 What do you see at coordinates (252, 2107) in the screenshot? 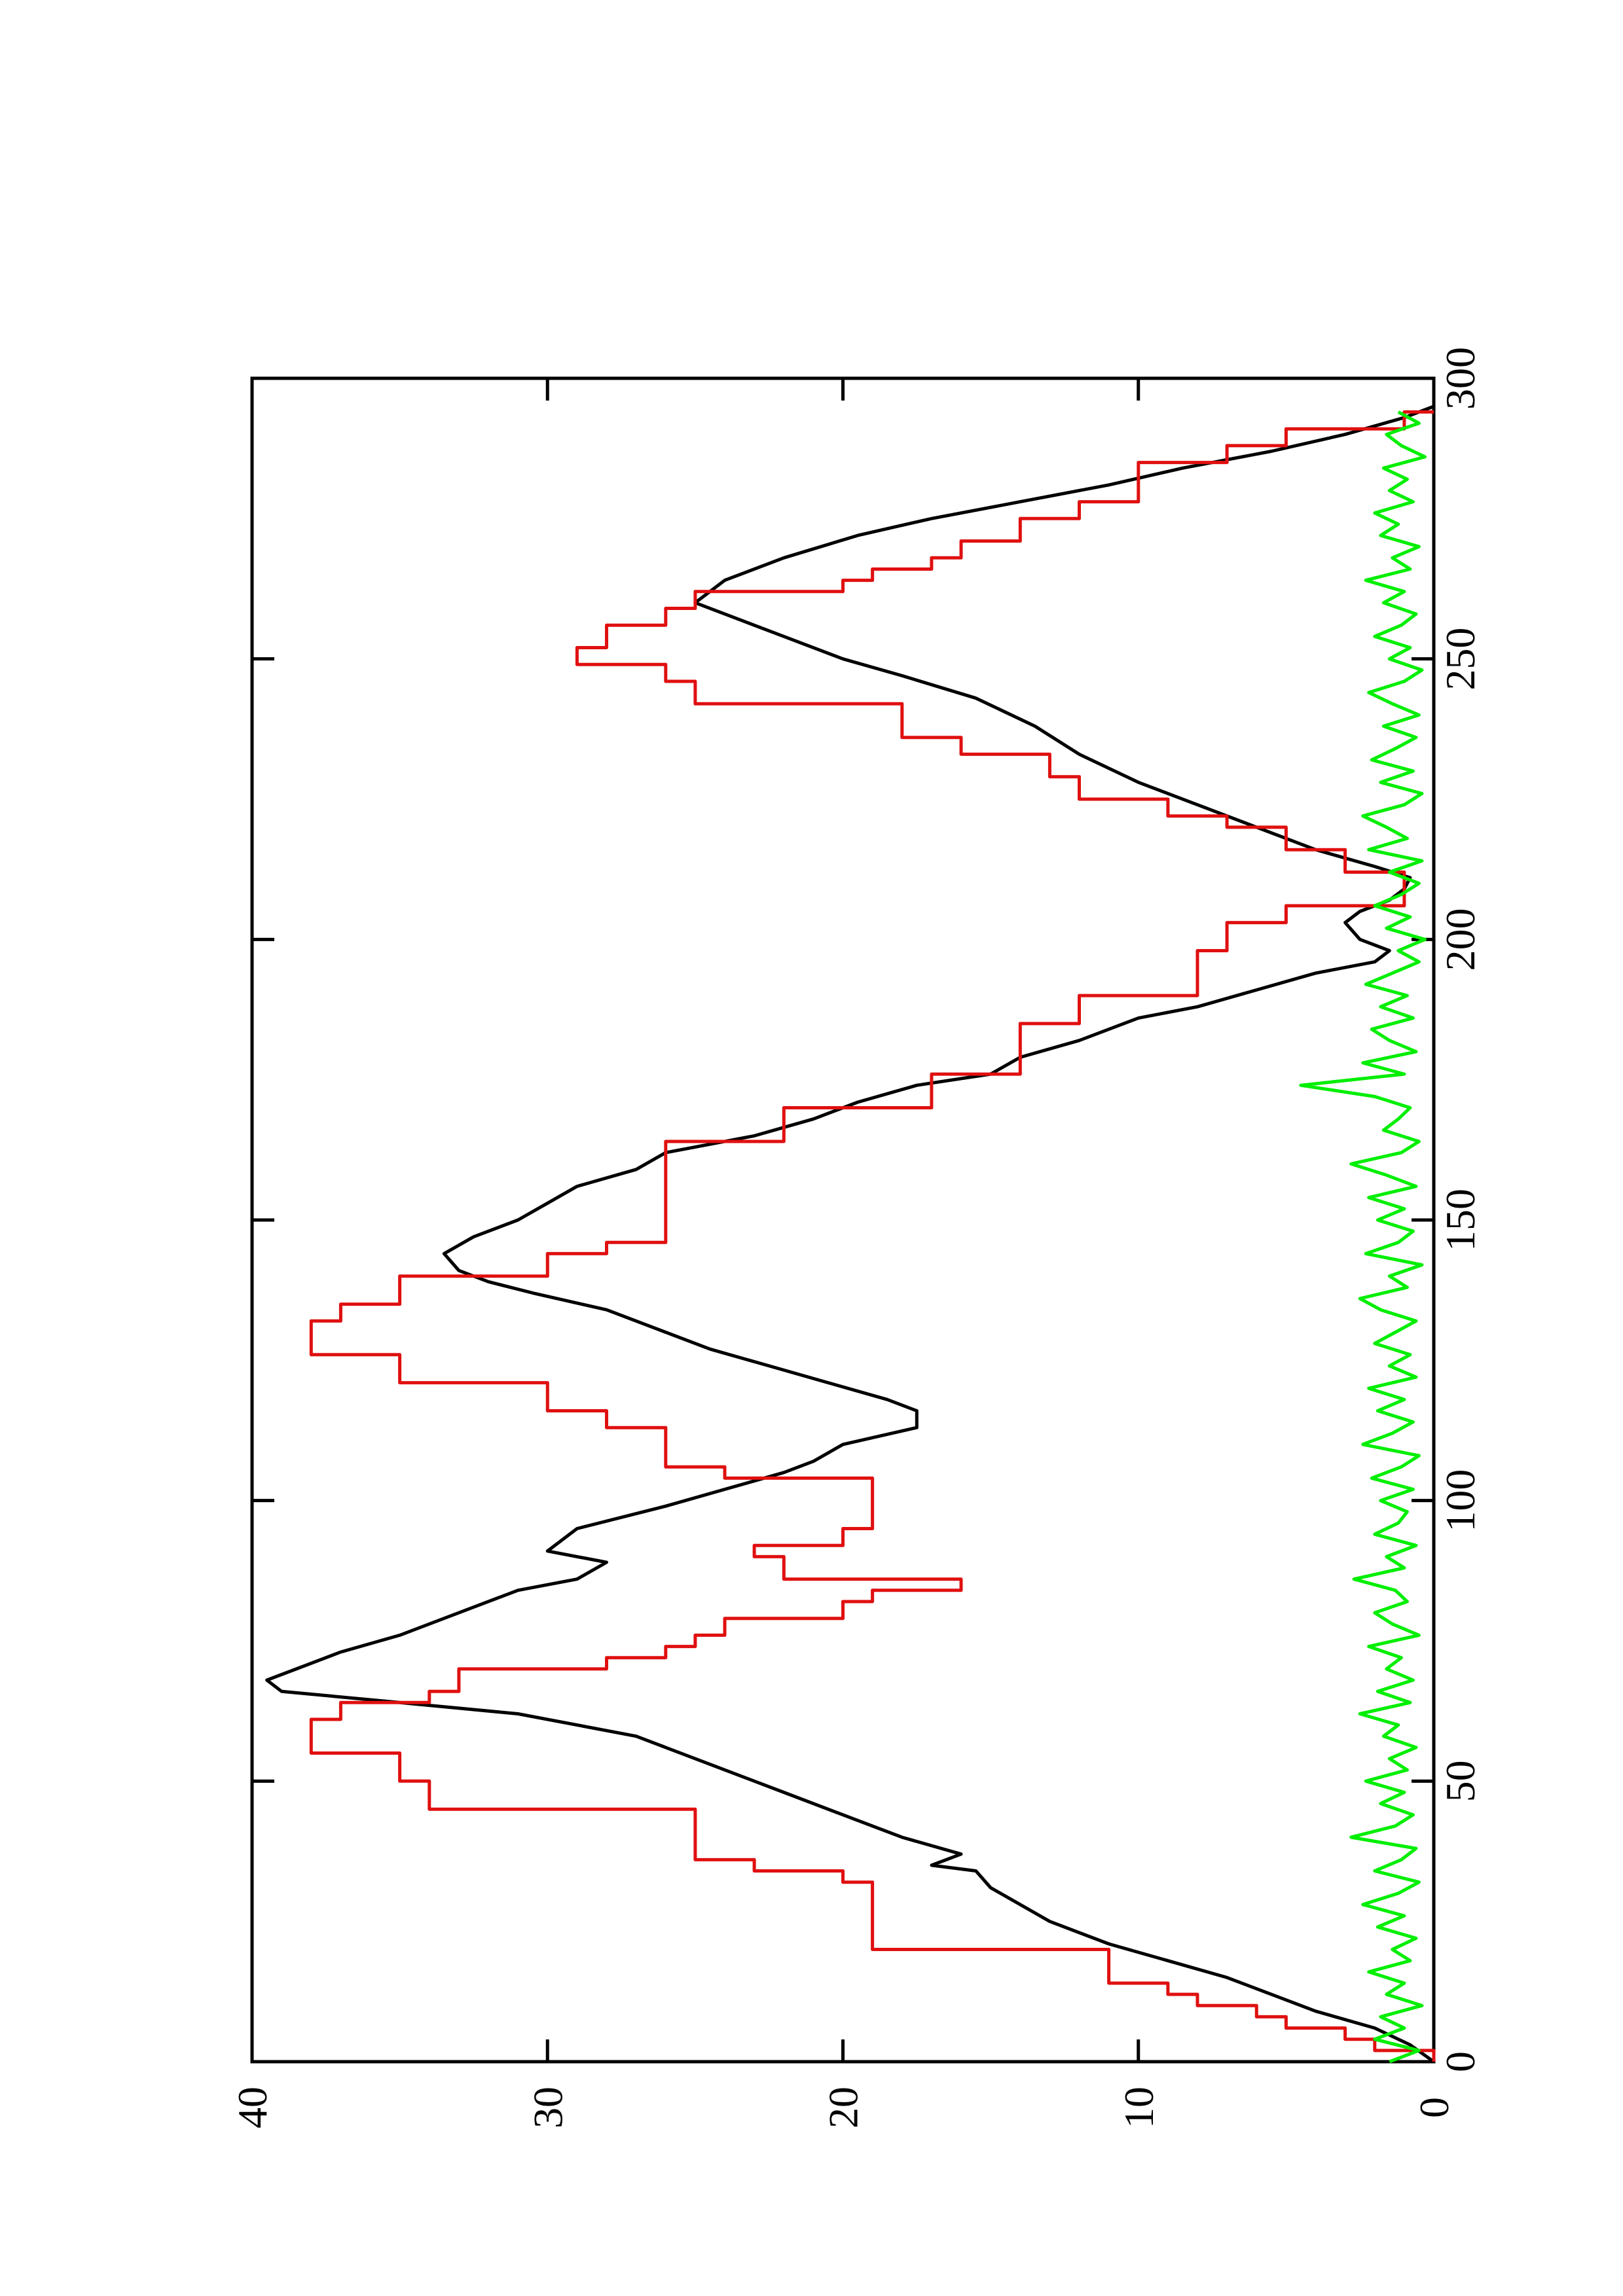
I see `y-tick-label: 40` at bounding box center [252, 2107].